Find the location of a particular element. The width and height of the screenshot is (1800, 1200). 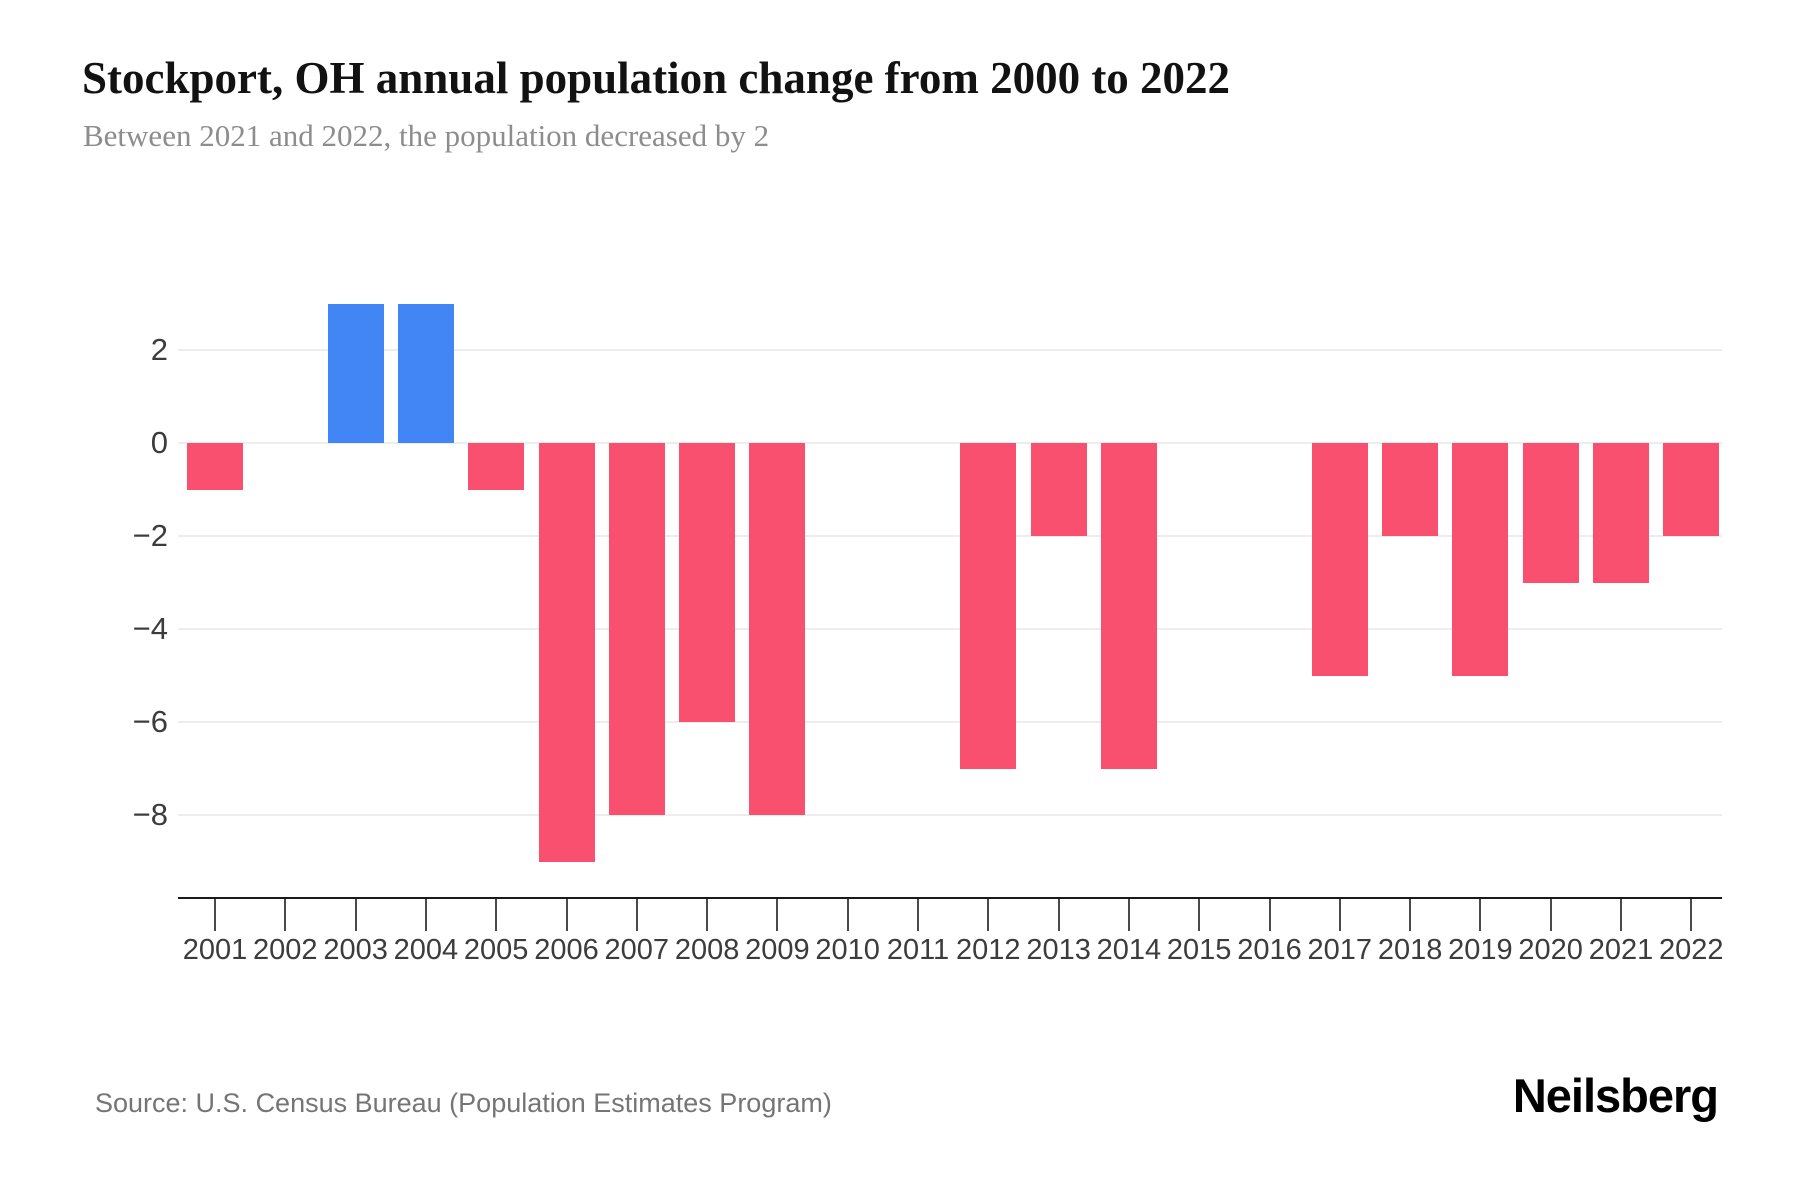

brand-logo: Neilsberg is located at coordinates (1615, 1095).